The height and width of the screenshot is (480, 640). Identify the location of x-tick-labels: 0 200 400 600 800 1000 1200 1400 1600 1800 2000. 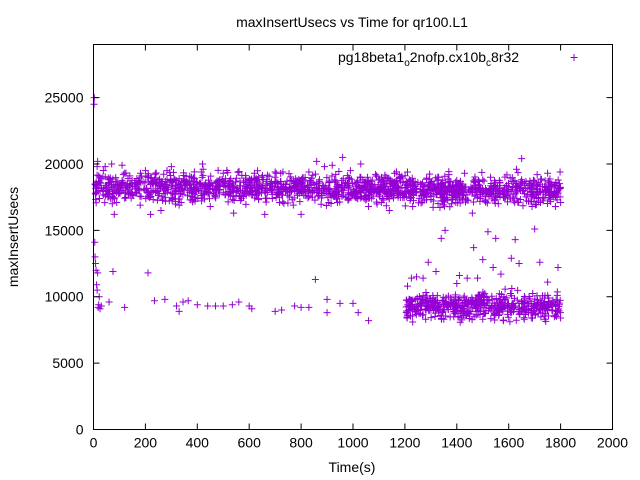
(359, 443).